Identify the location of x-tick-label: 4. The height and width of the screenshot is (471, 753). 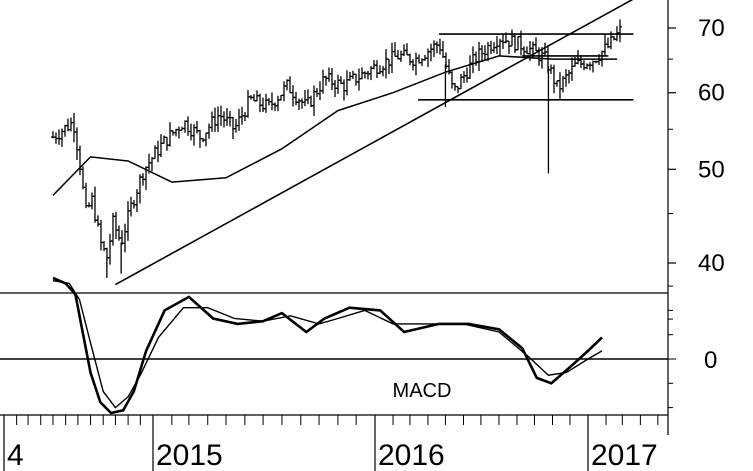
(15, 455).